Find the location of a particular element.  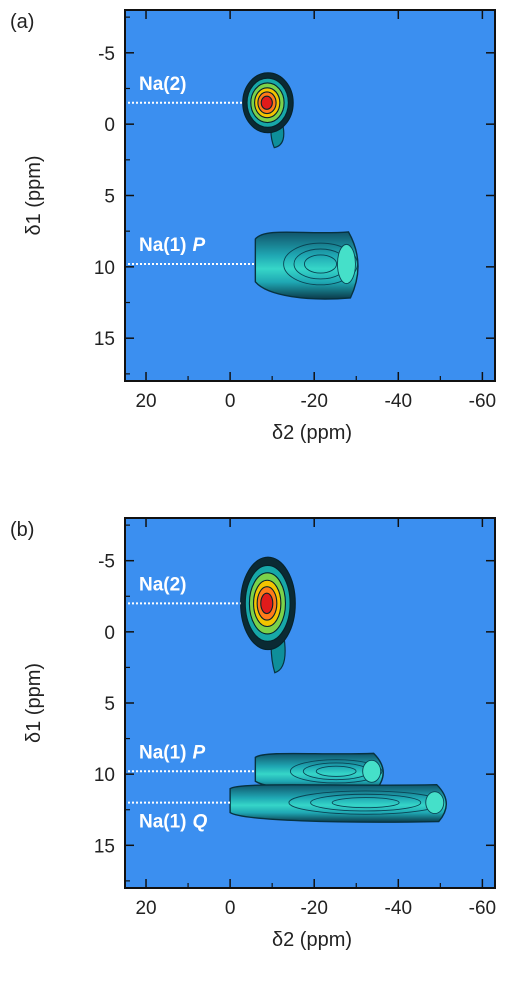

peak-na1-q: Na(1) Q is located at coordinates (287, 808).